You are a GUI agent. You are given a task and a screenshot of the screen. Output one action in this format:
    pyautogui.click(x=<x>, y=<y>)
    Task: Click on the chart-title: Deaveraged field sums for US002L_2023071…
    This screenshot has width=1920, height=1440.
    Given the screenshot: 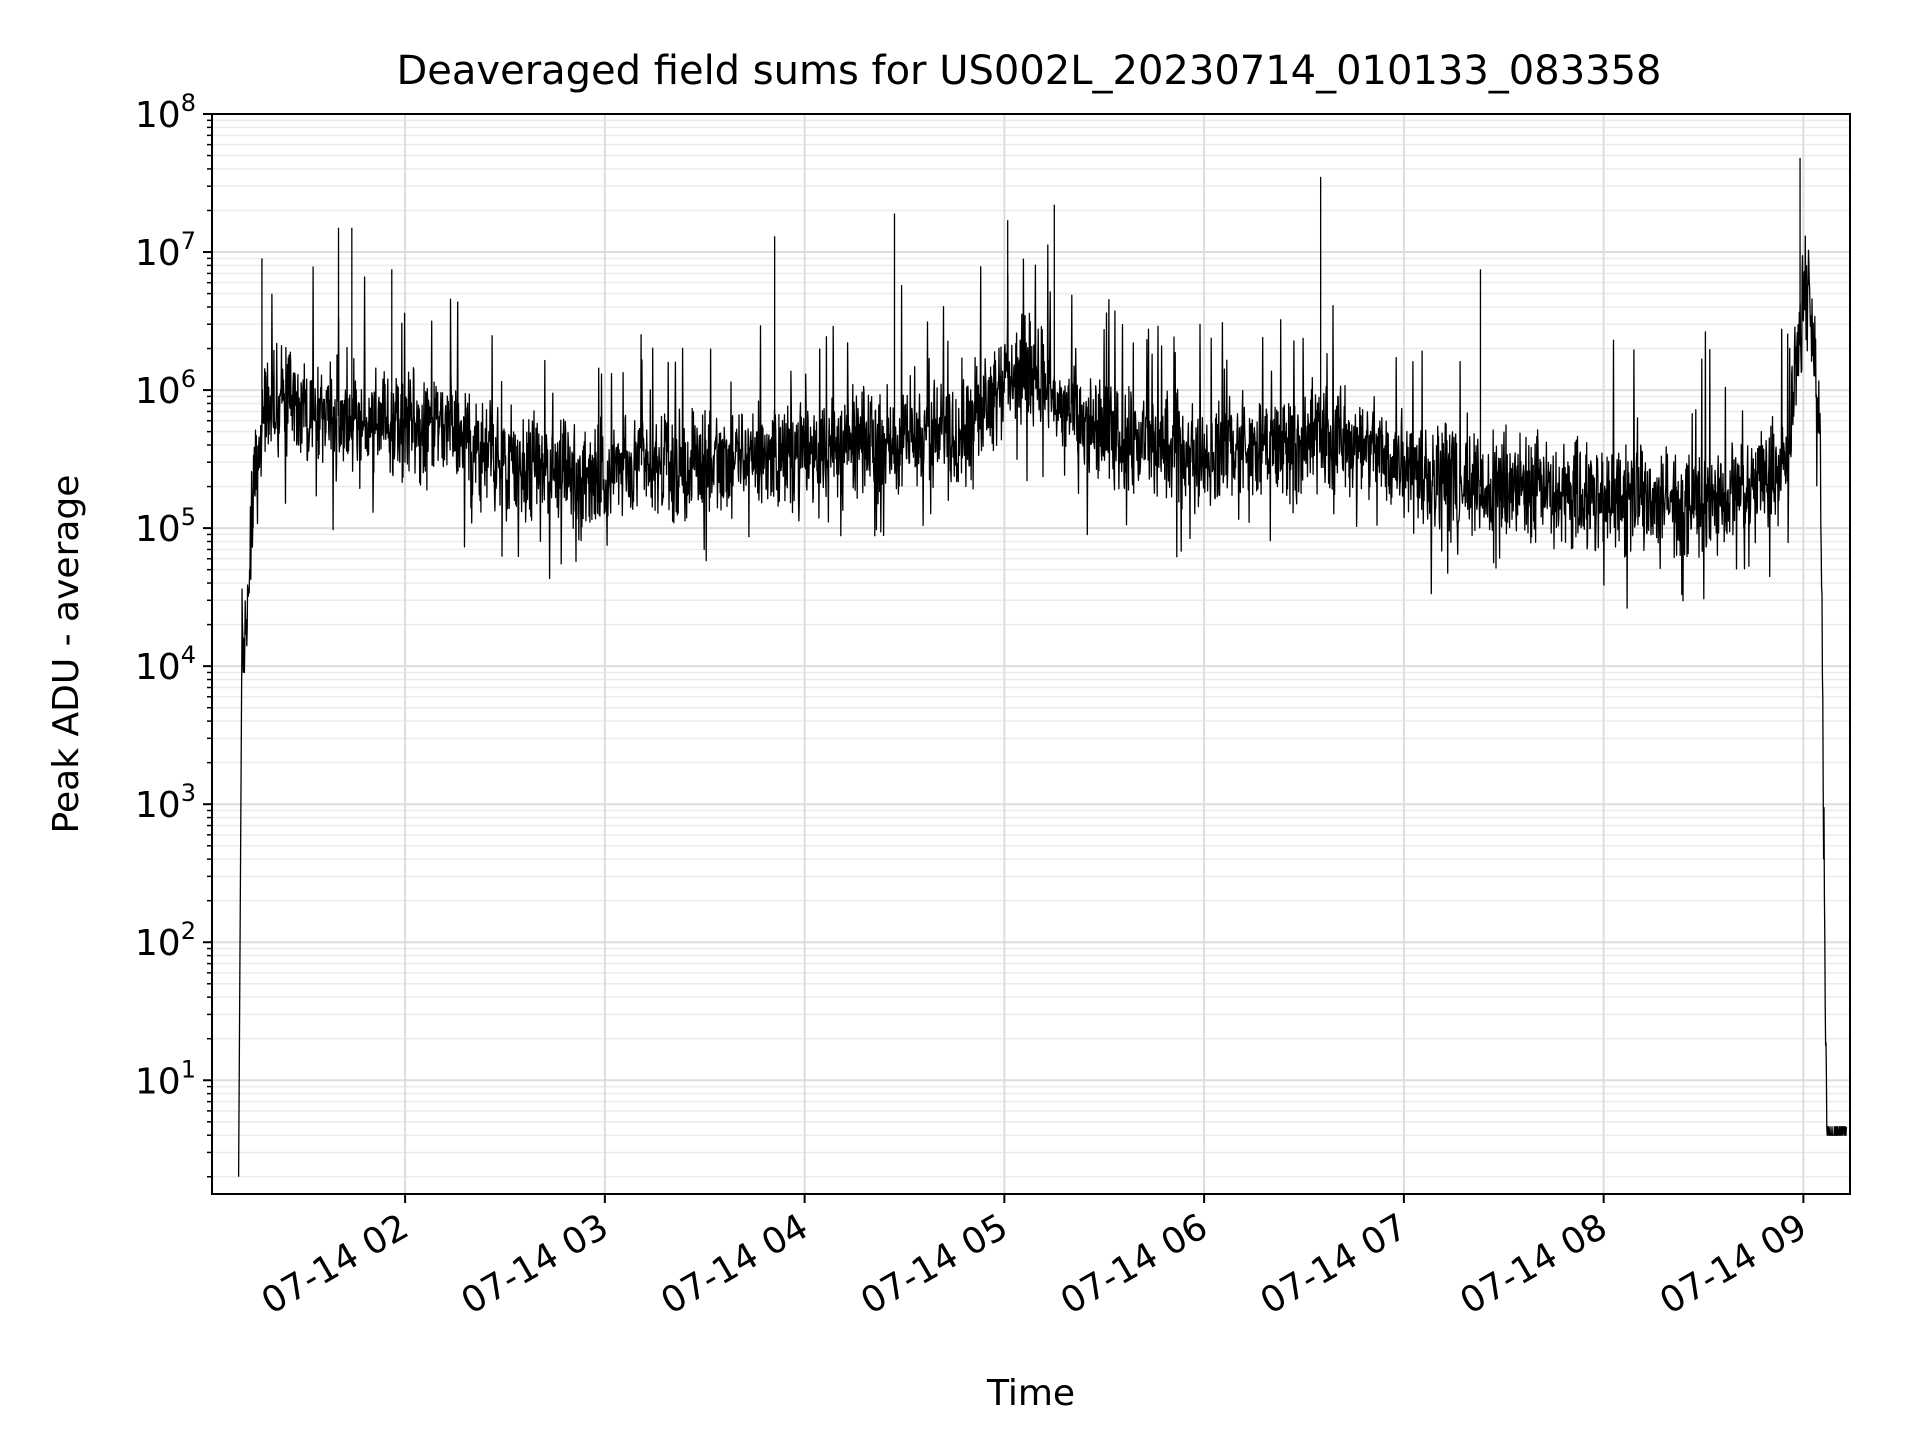 What is the action you would take?
    pyautogui.click(x=1029, y=71)
    